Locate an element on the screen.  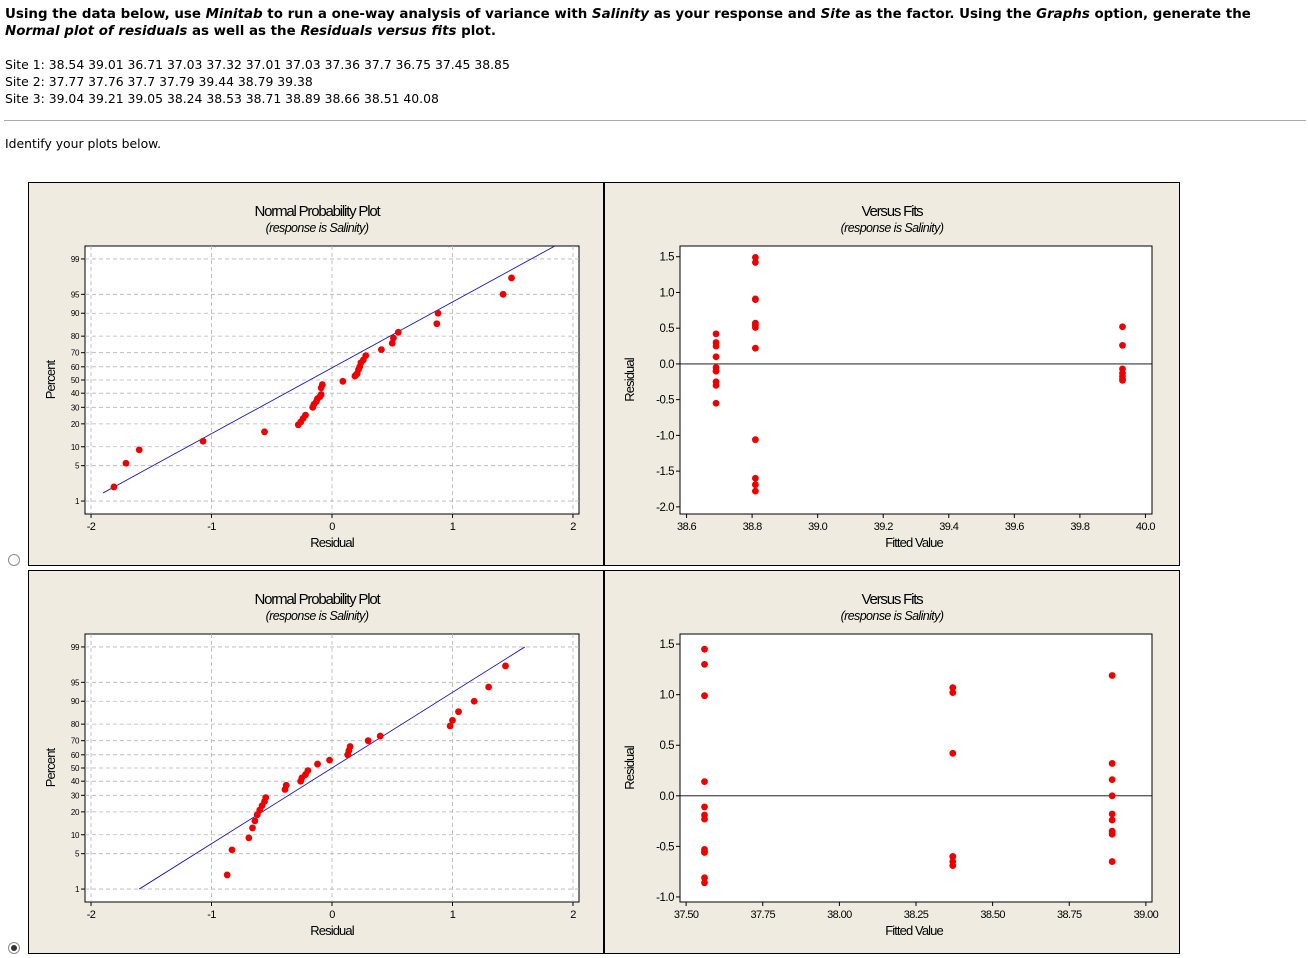
x-tick-label: 39.00 is located at coordinates (1146, 915).